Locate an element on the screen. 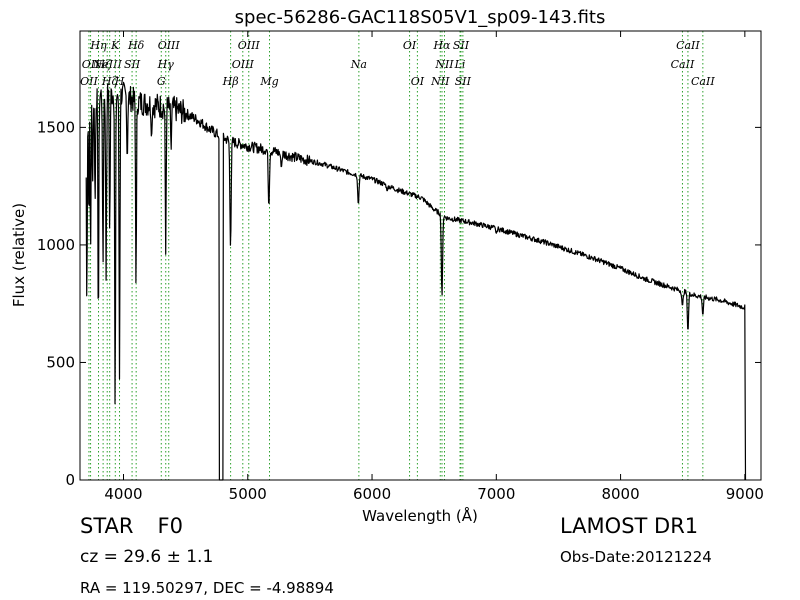 The width and height of the screenshot is (800, 600). x-tick-label: 4000 is located at coordinates (123, 494).